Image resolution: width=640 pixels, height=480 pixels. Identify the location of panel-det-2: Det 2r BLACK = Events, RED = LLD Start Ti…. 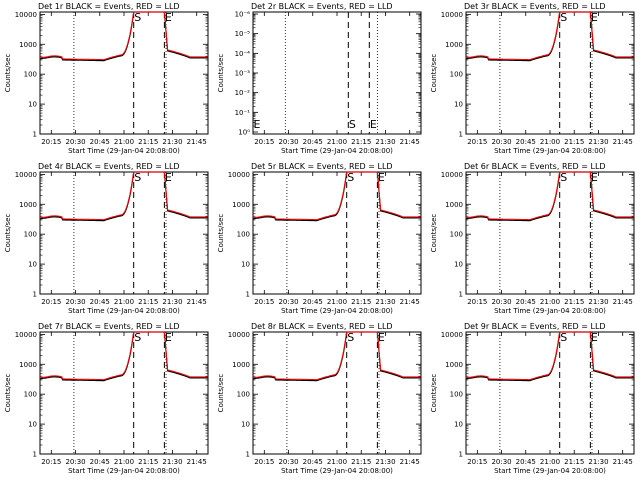
(319, 78).